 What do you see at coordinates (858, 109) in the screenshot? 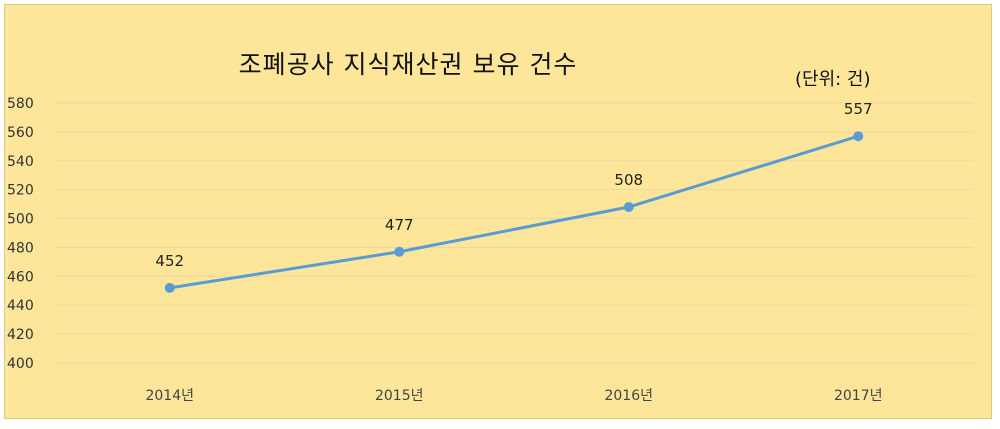
I see `data-label: 557` at bounding box center [858, 109].